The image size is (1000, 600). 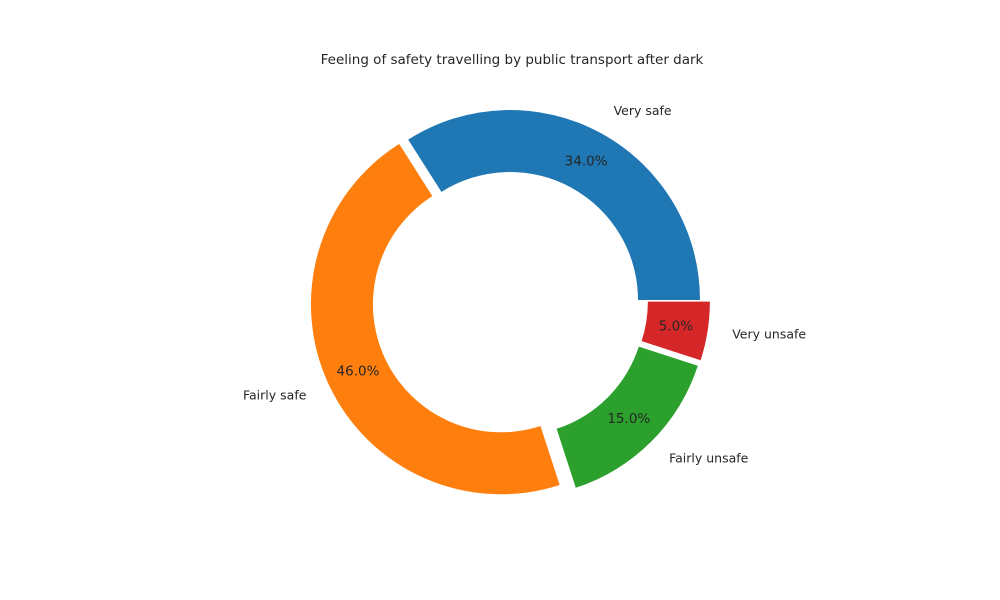 I want to click on percentage-label: 15.0%, so click(x=628, y=419).